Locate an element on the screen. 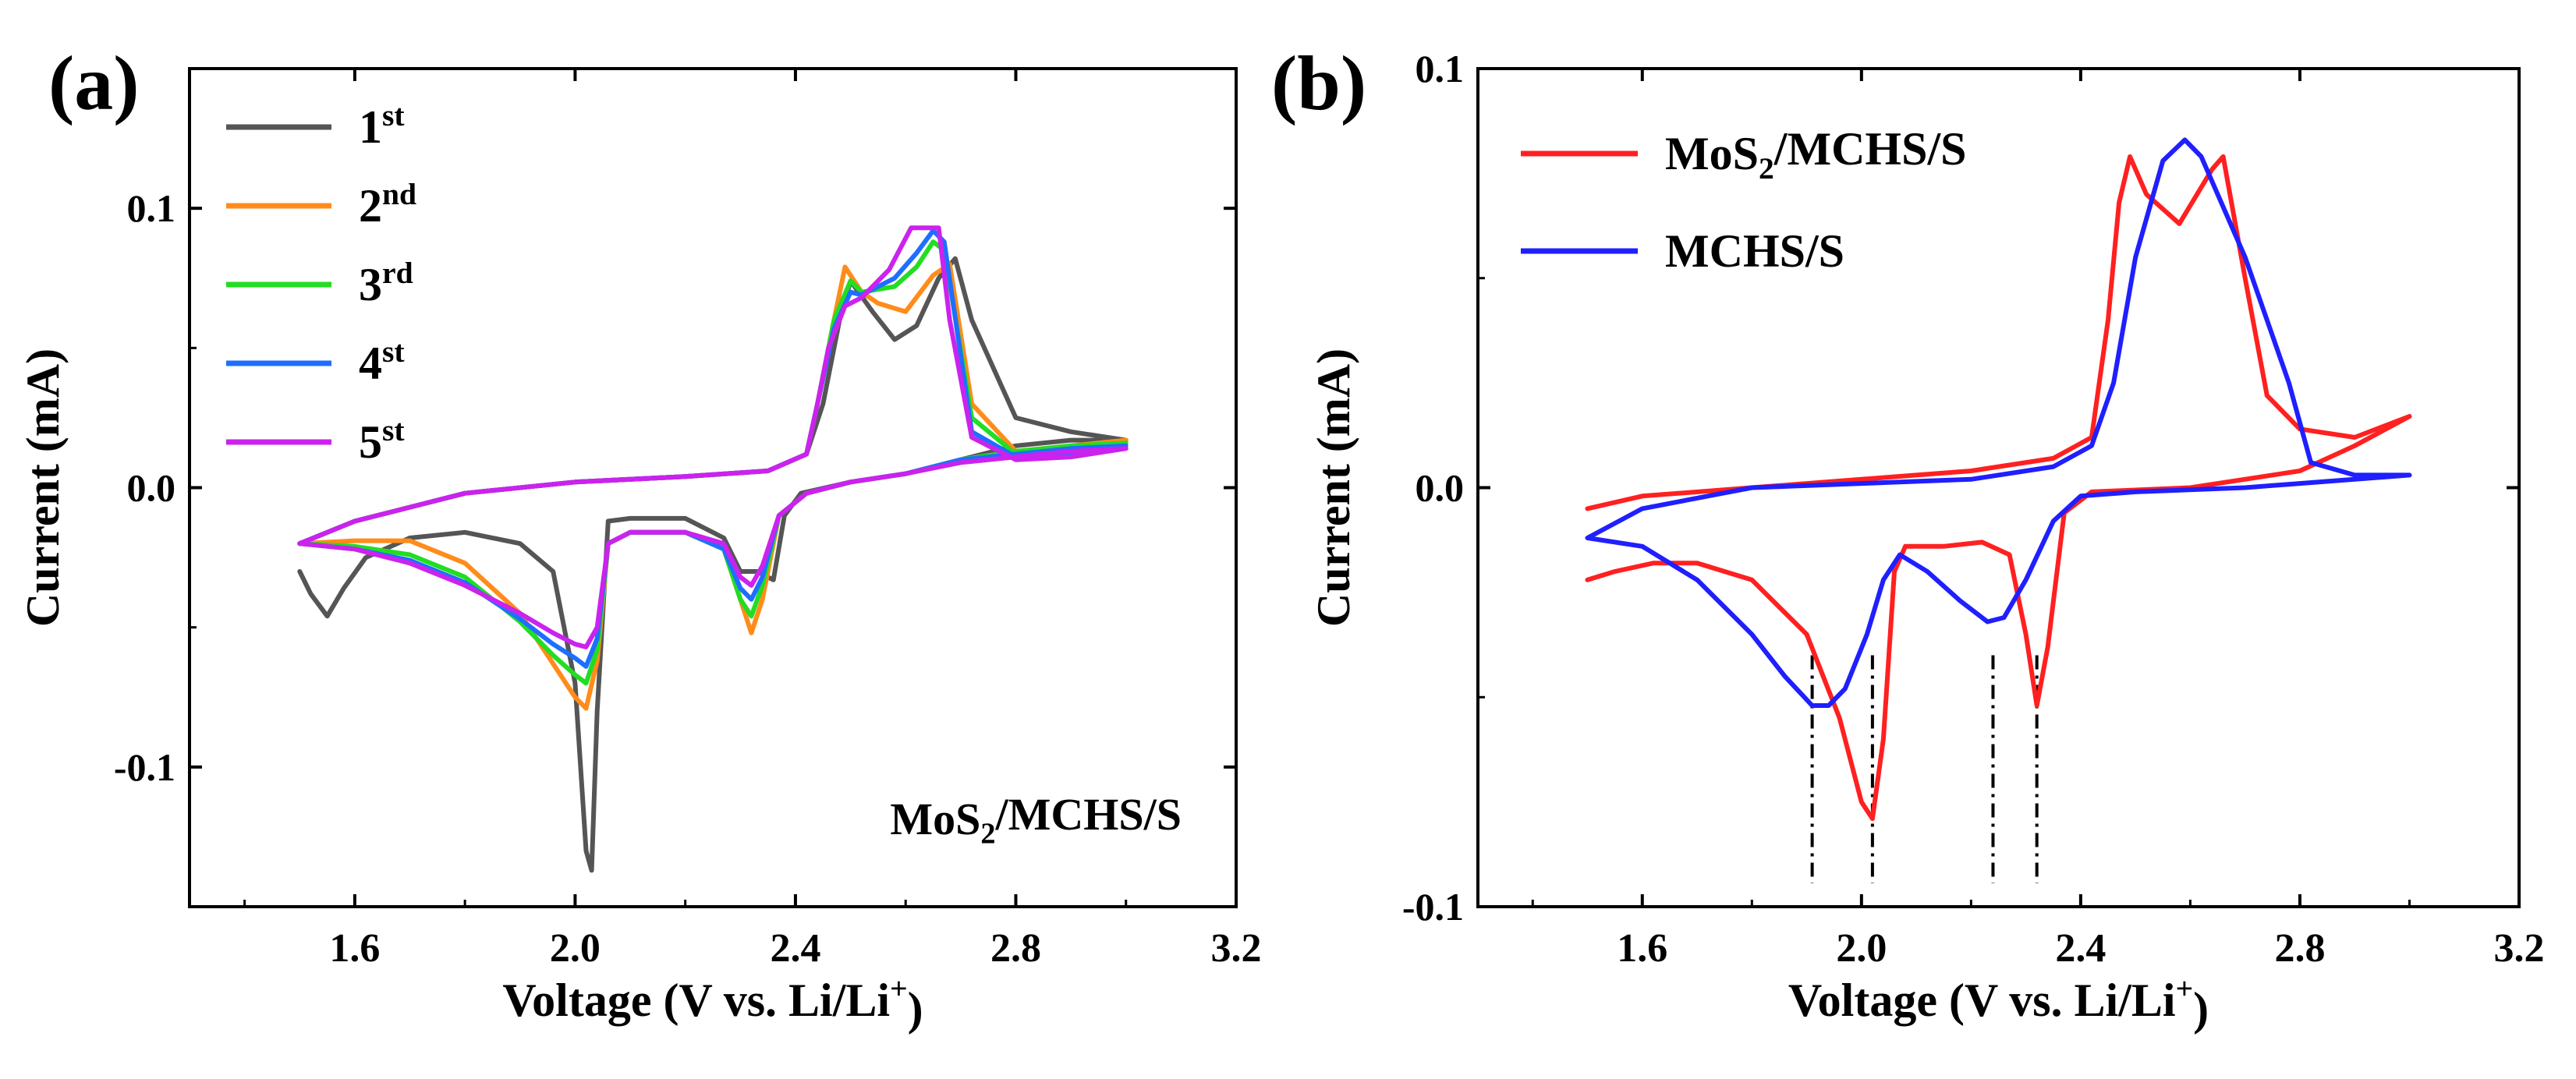 The width and height of the screenshot is (2576, 1079). chart-annotation: MoS2​/MCHS/S is located at coordinates (1036, 820).